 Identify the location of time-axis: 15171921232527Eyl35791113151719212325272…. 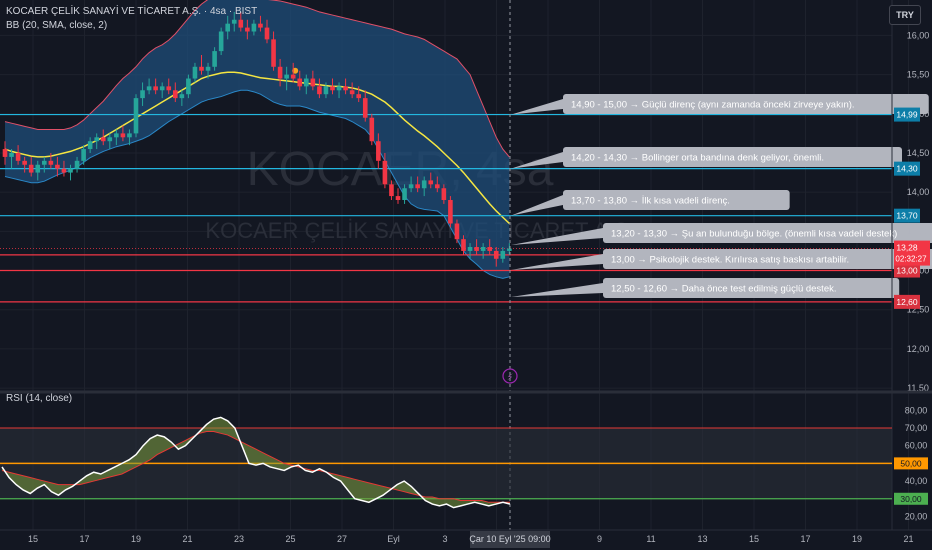
(471, 539).